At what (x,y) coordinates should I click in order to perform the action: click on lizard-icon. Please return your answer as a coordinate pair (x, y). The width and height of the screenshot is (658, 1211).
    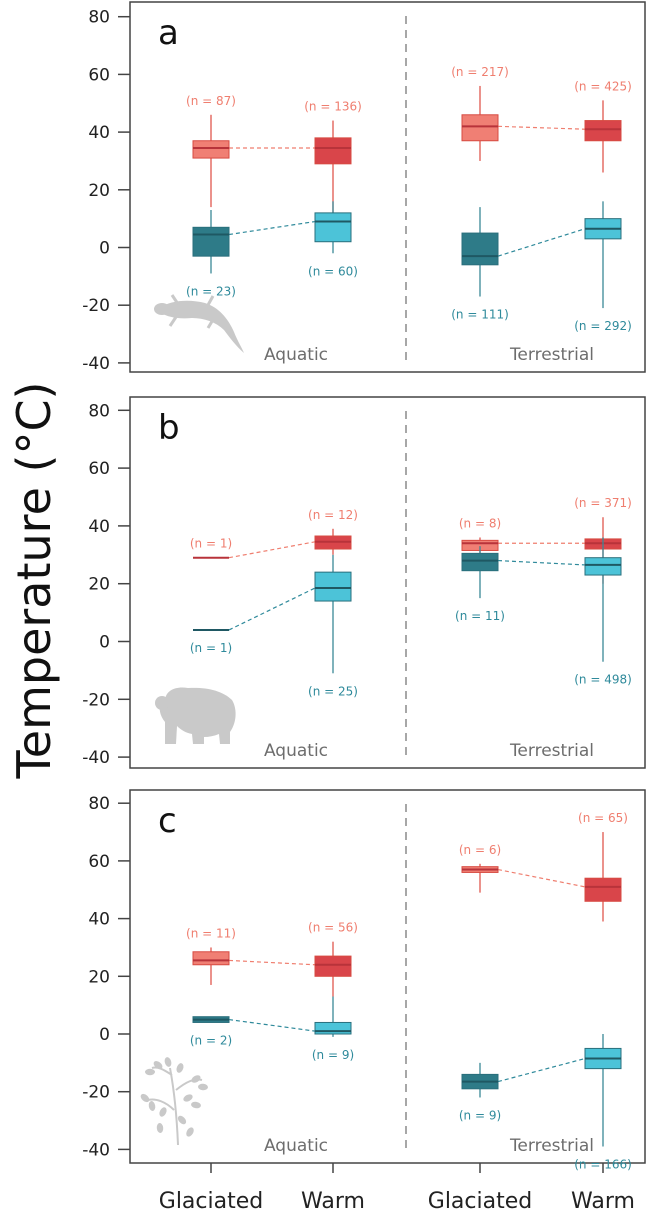
    Looking at the image, I should click on (199, 323).